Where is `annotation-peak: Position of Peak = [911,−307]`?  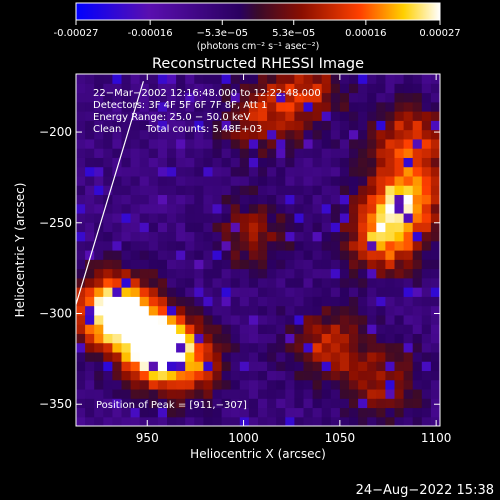
annotation-peak: Position of Peak = [911,−307] is located at coordinates (171, 405).